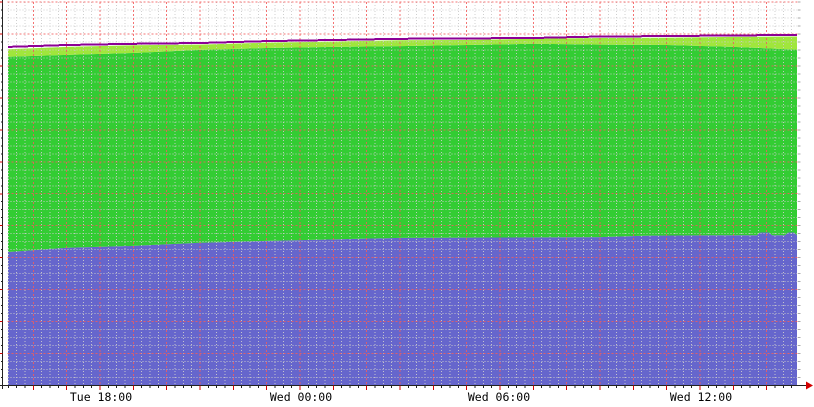 The image size is (814, 407). What do you see at coordinates (499, 397) in the screenshot?
I see `x-axis-tick-label: Wed 06:00` at bounding box center [499, 397].